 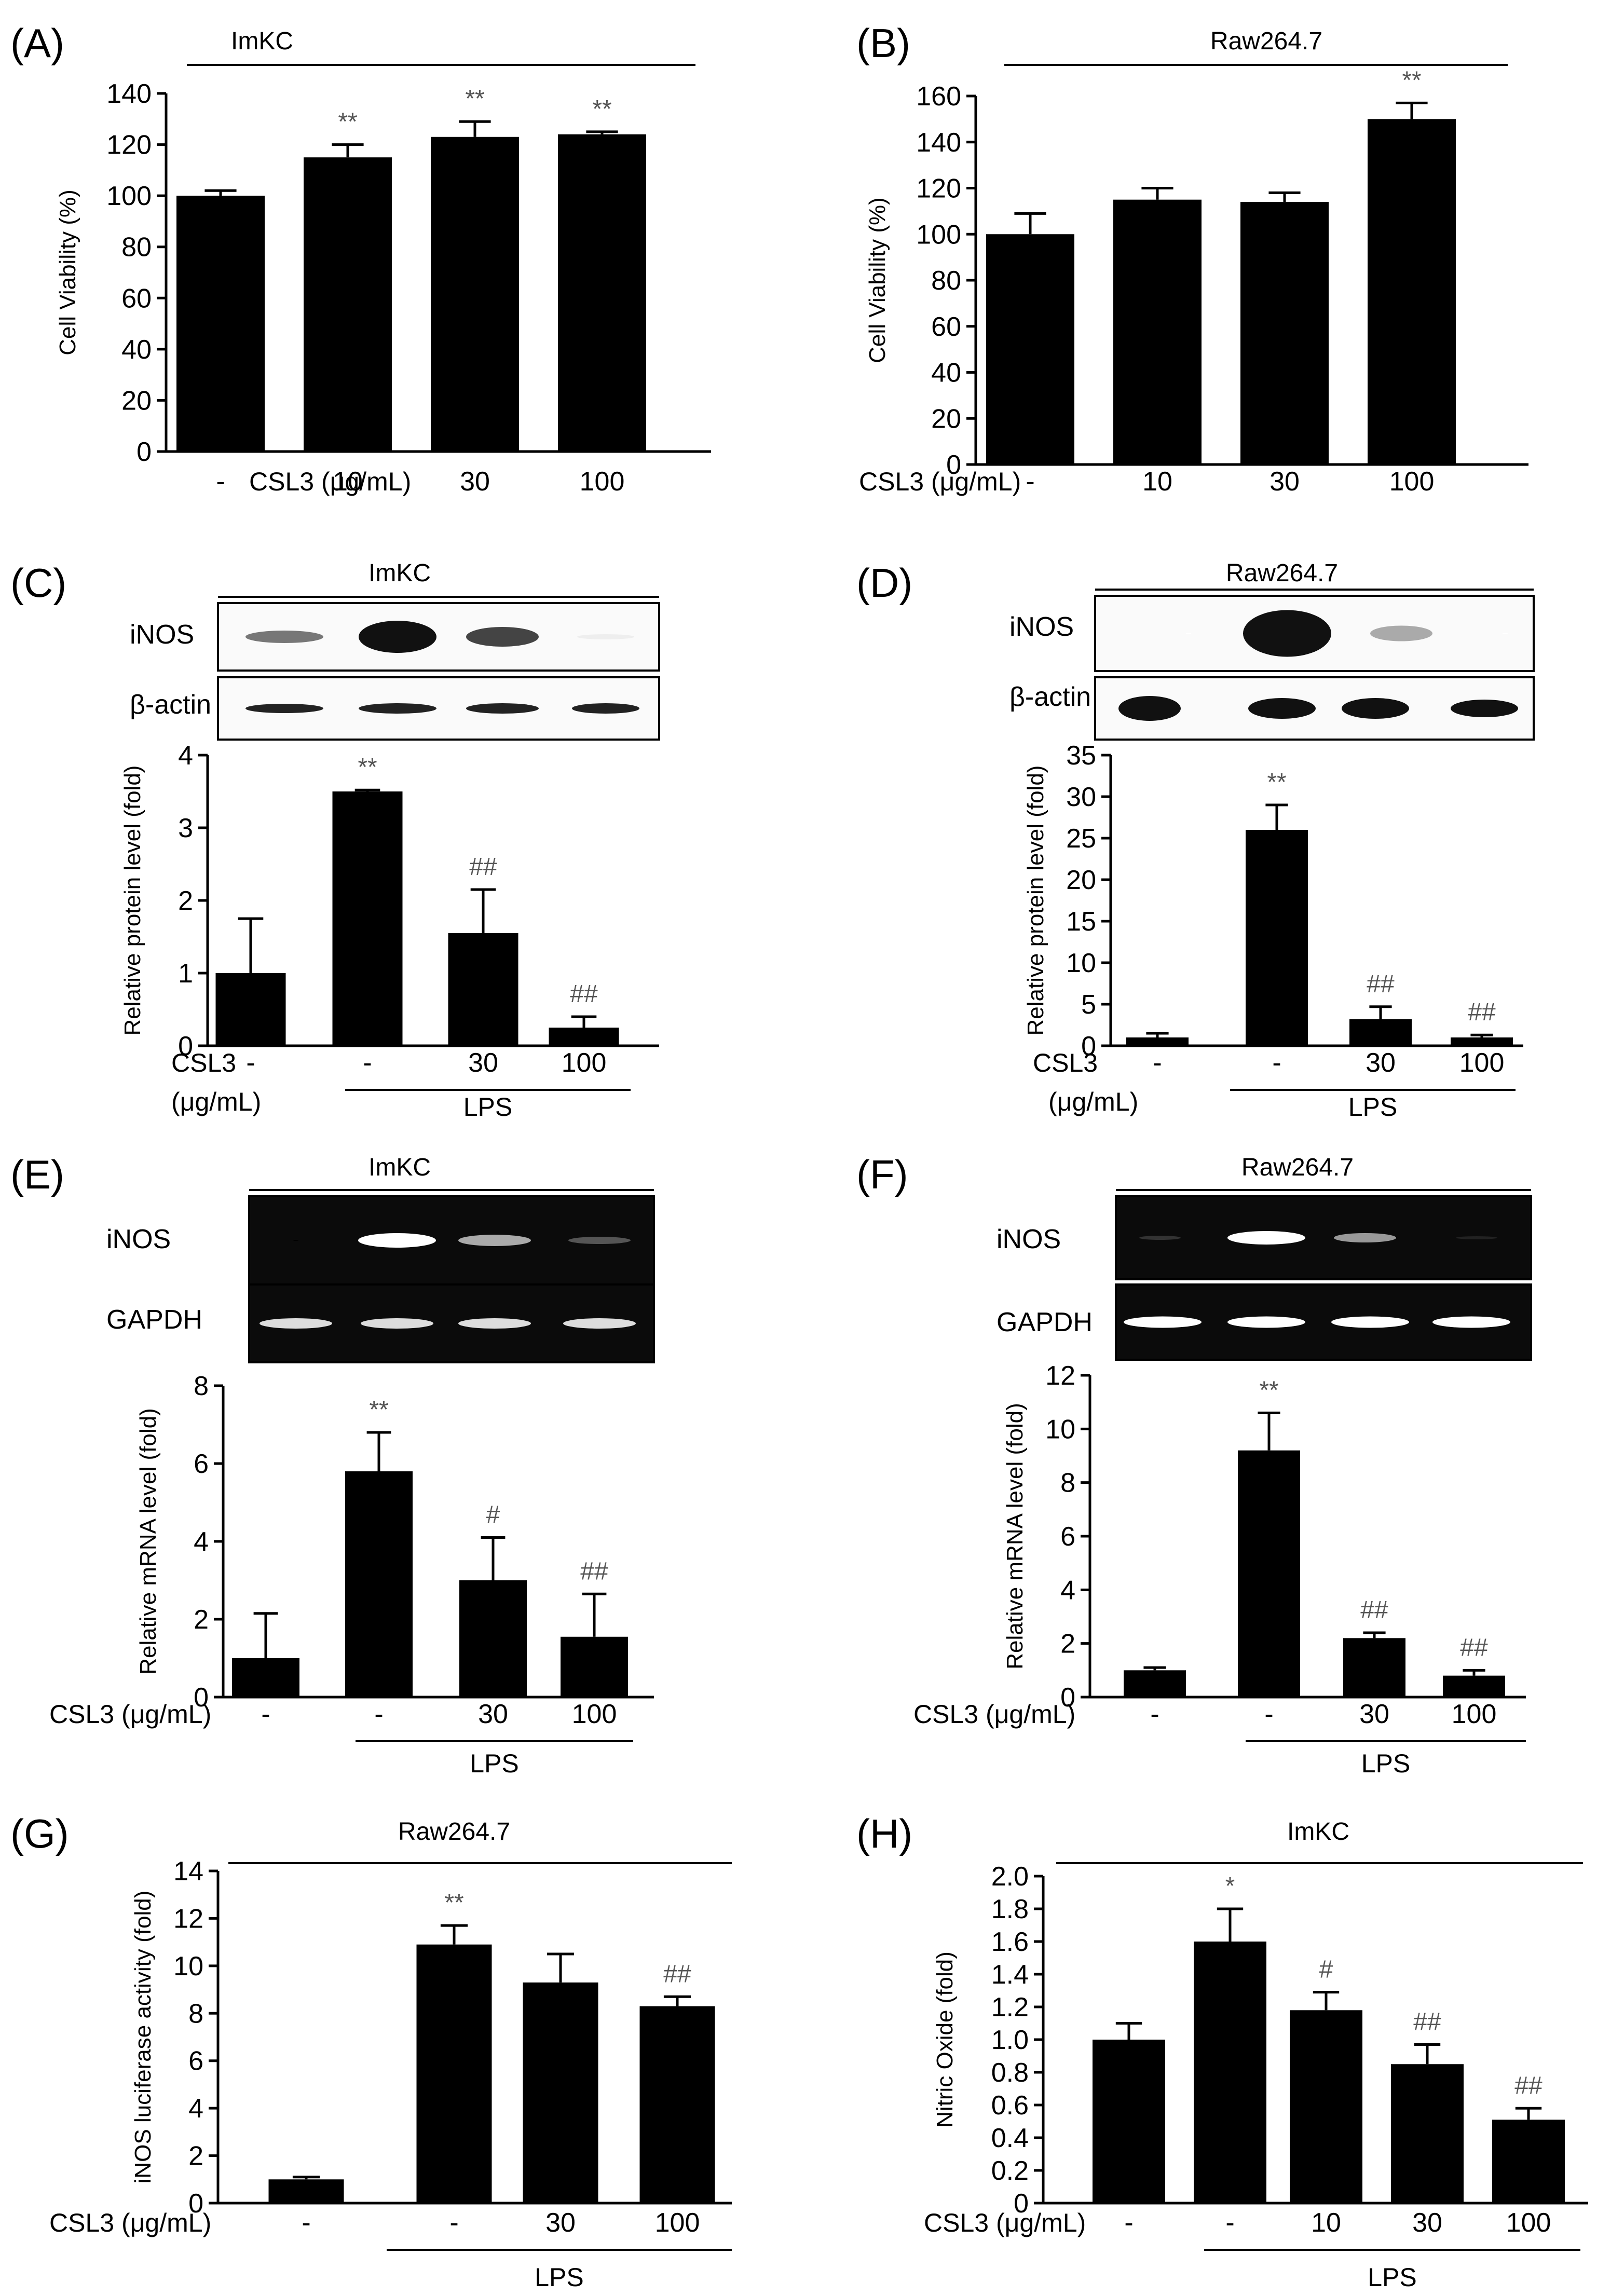 What do you see at coordinates (1081, 797) in the screenshot?
I see `y-tick-label: 30` at bounding box center [1081, 797].